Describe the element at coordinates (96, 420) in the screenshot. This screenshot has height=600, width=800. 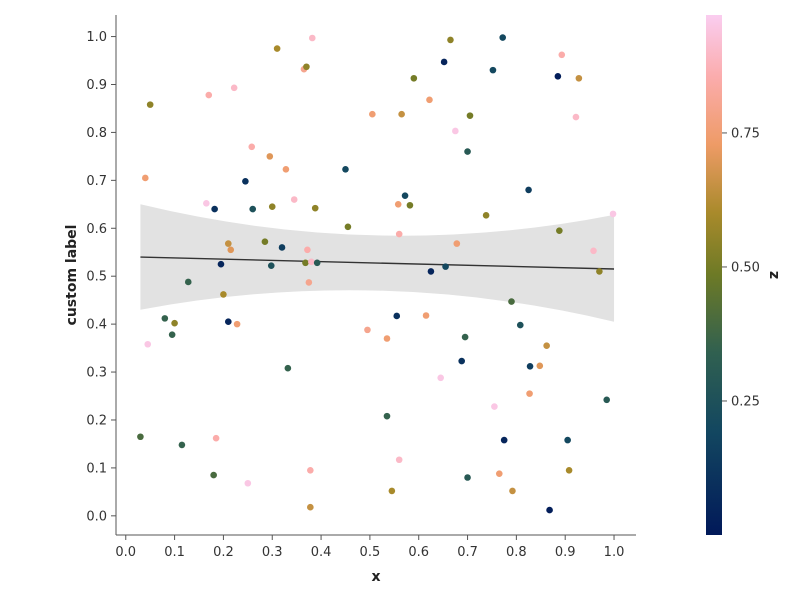
I see `y-tick-label: 0.2` at that location.